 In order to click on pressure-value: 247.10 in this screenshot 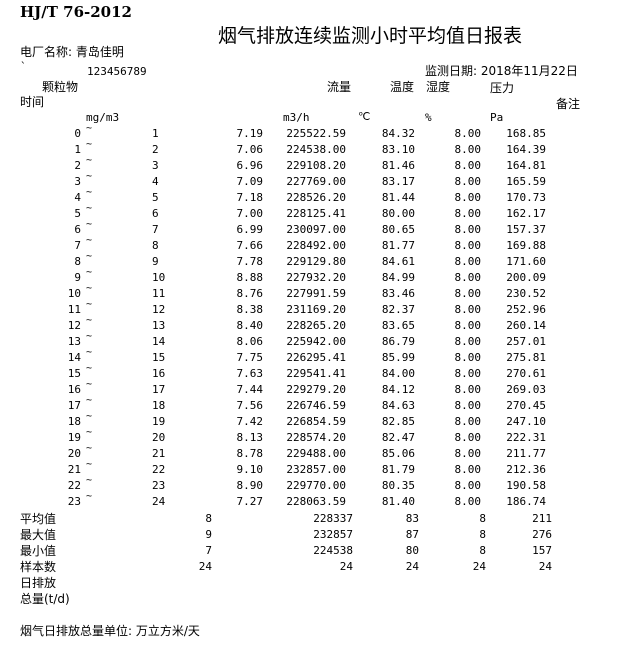, I will do `click(526, 421)`.